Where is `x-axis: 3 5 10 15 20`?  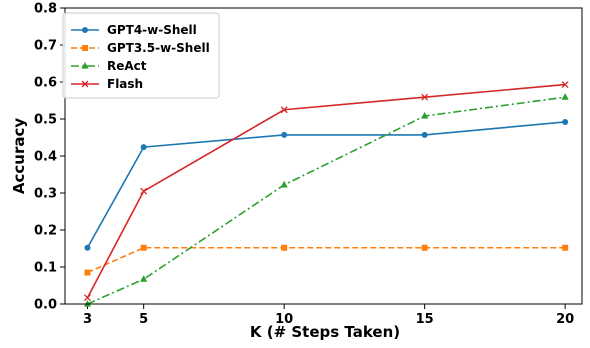
x-axis: 3 5 10 15 20 is located at coordinates (328, 315).